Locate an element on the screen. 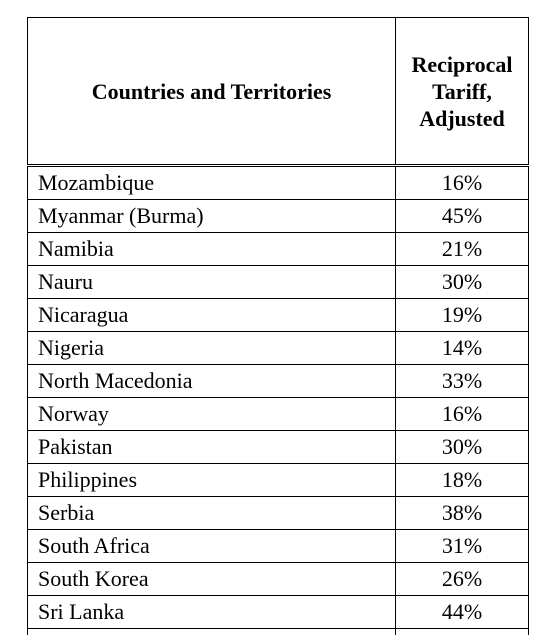 The height and width of the screenshot is (635, 539). tariff-cell: 19% is located at coordinates (462, 315).